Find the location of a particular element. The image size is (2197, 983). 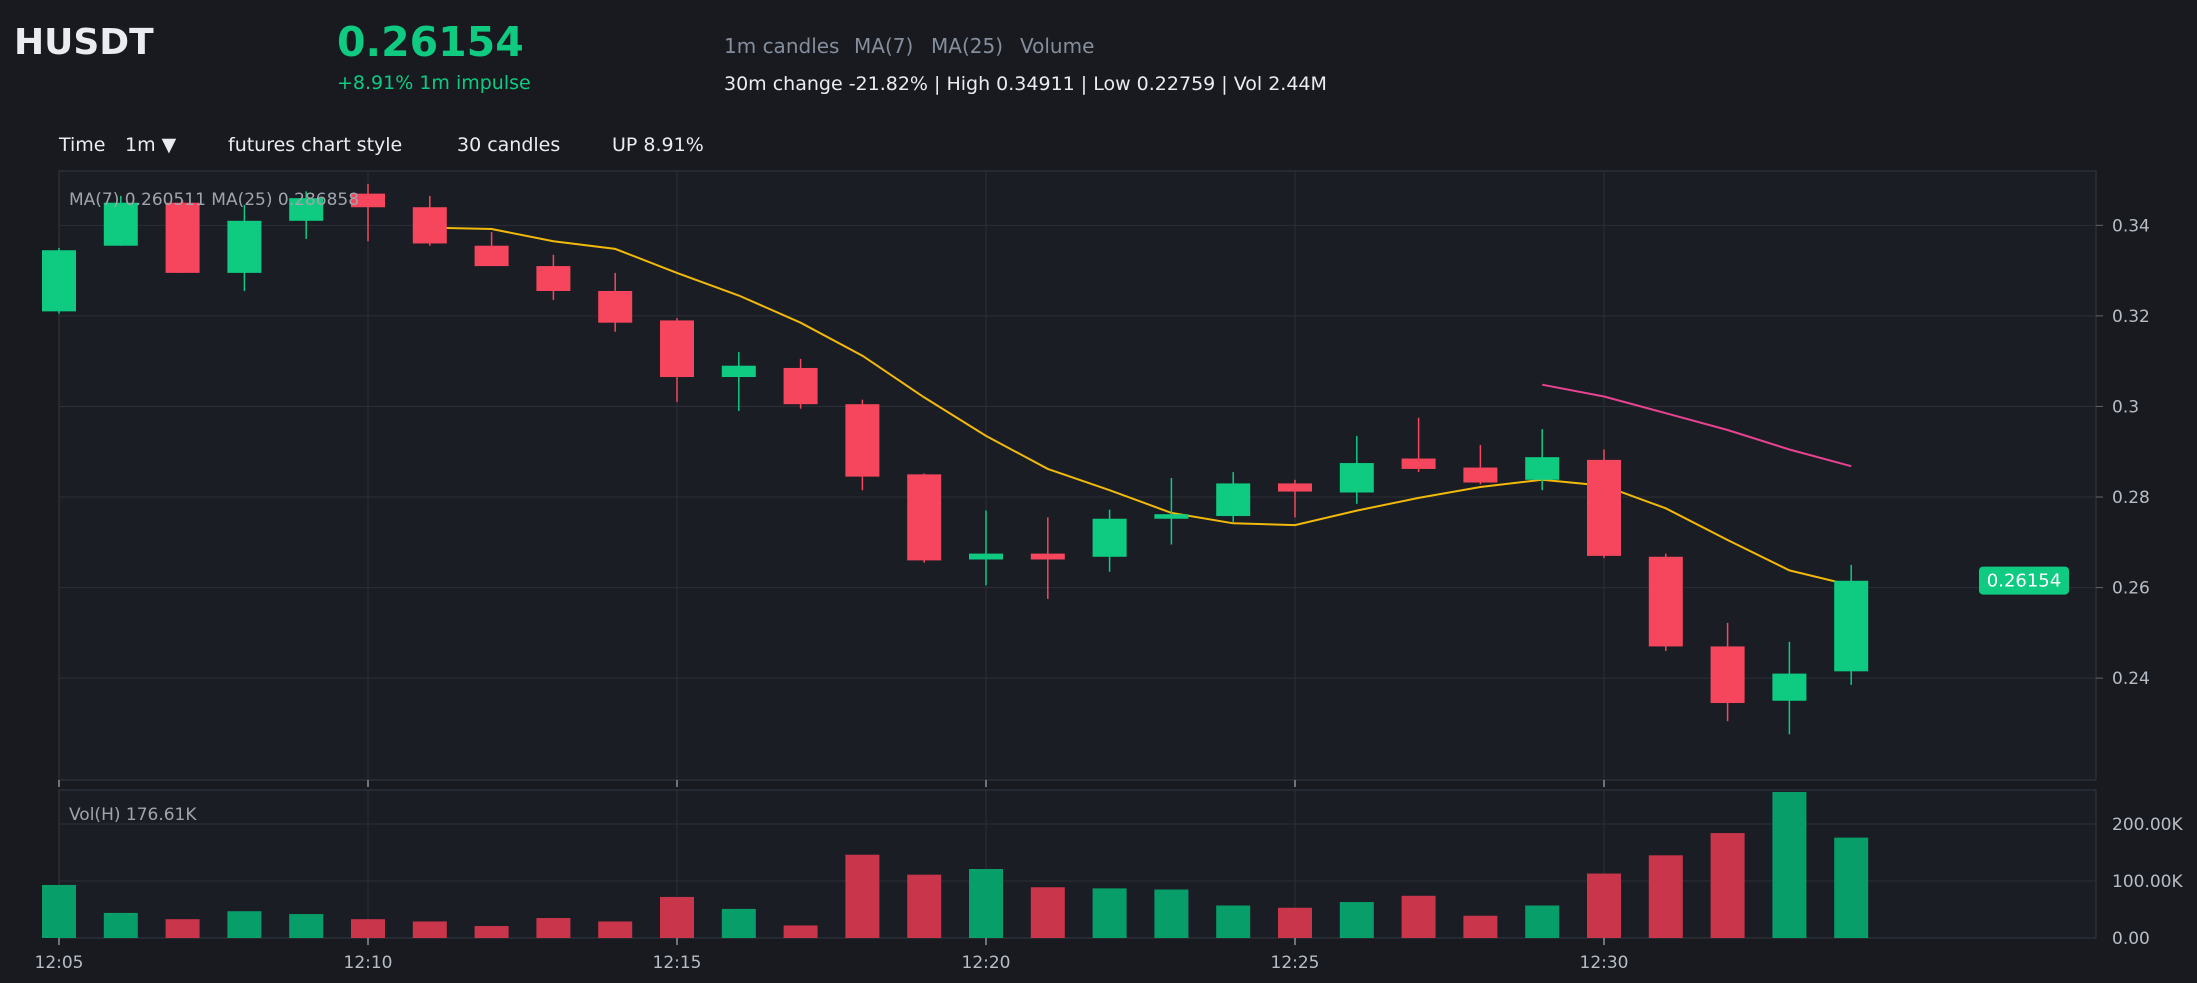

ma-legend: MA(7) 0.260511 MA(25) 0.286858 is located at coordinates (214, 200).